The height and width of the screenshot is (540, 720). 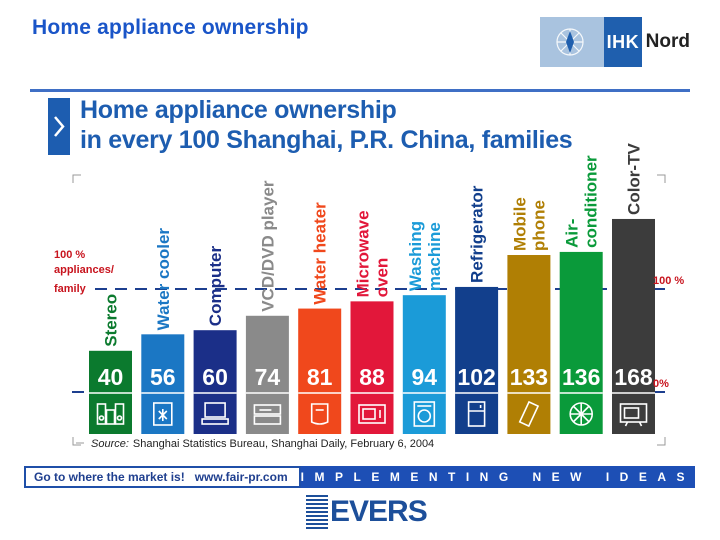 I want to click on bar-group: 88 Microwaveoven, so click(x=372, y=322).